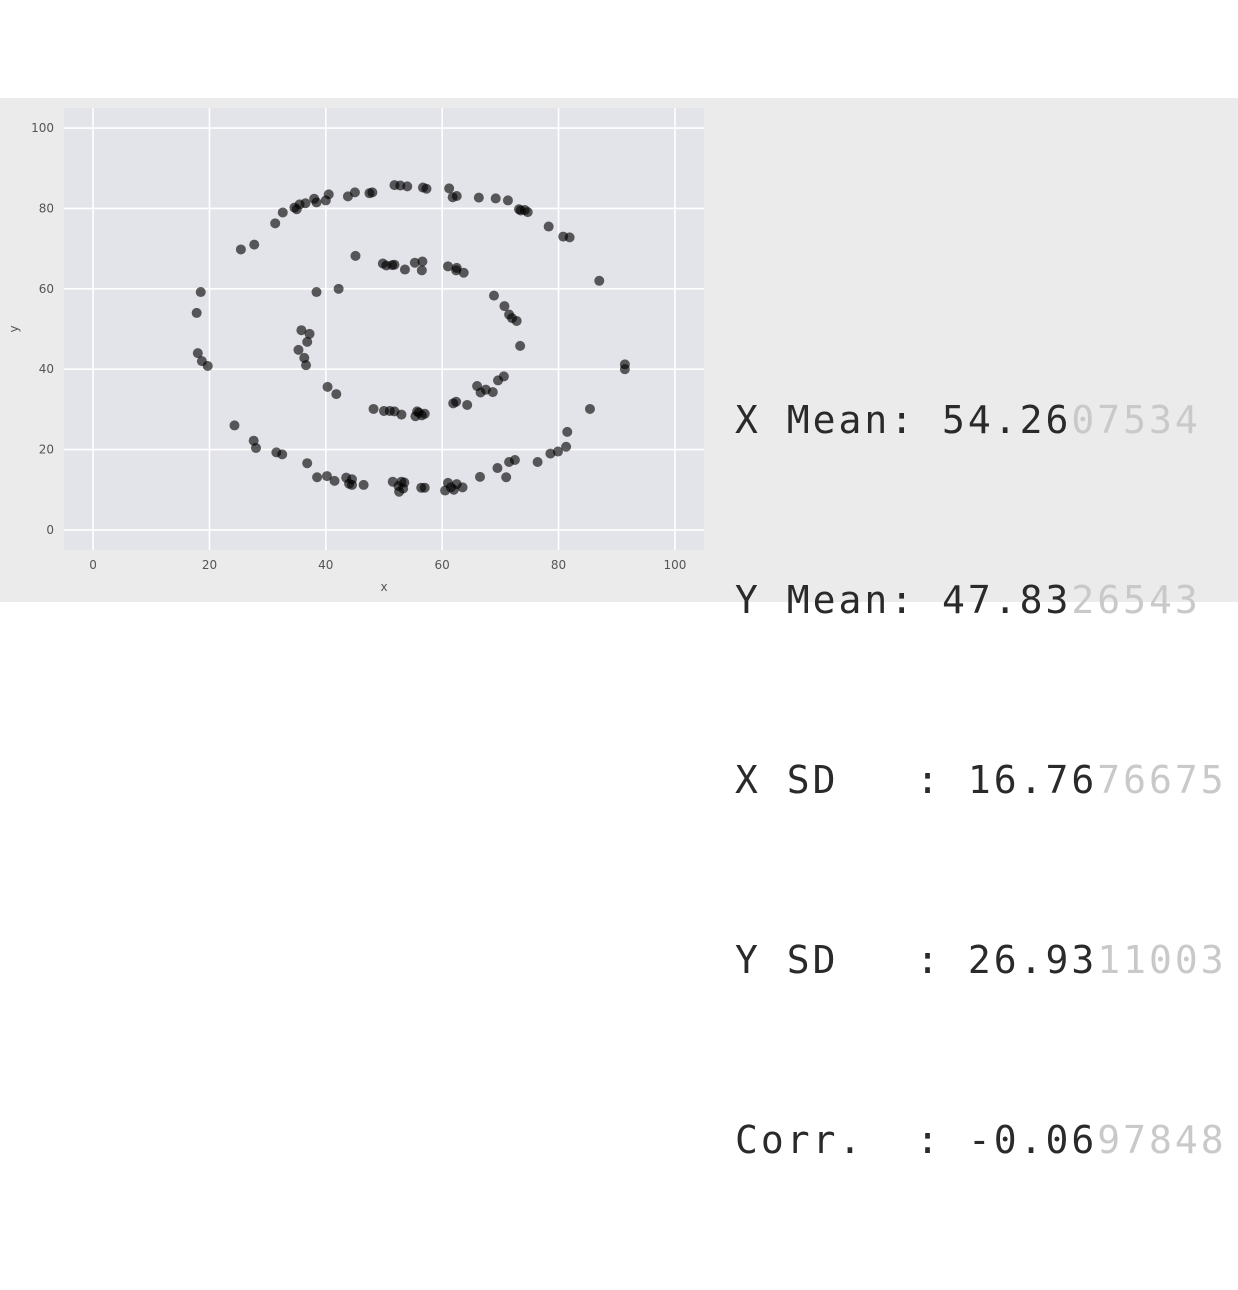 The image size is (1238, 1290). I want to click on stat-label: X SD :, so click(851, 780).